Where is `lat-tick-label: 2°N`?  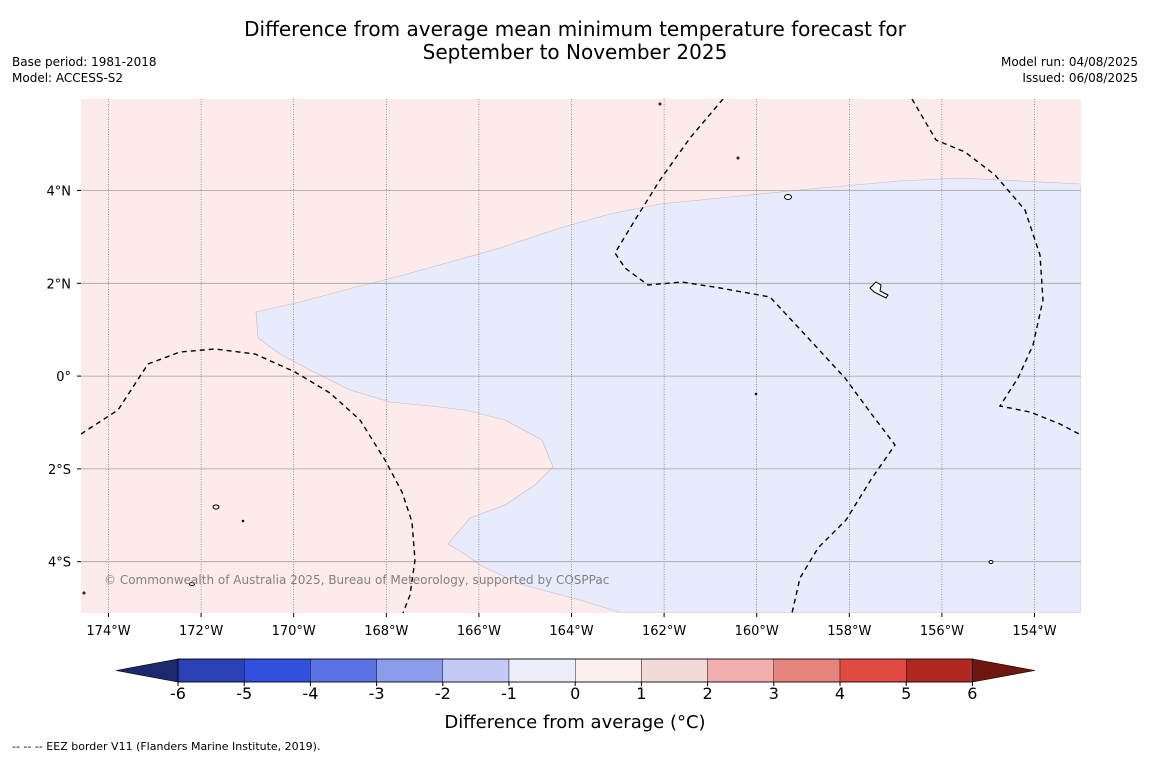 lat-tick-label: 2°N is located at coordinates (59, 284).